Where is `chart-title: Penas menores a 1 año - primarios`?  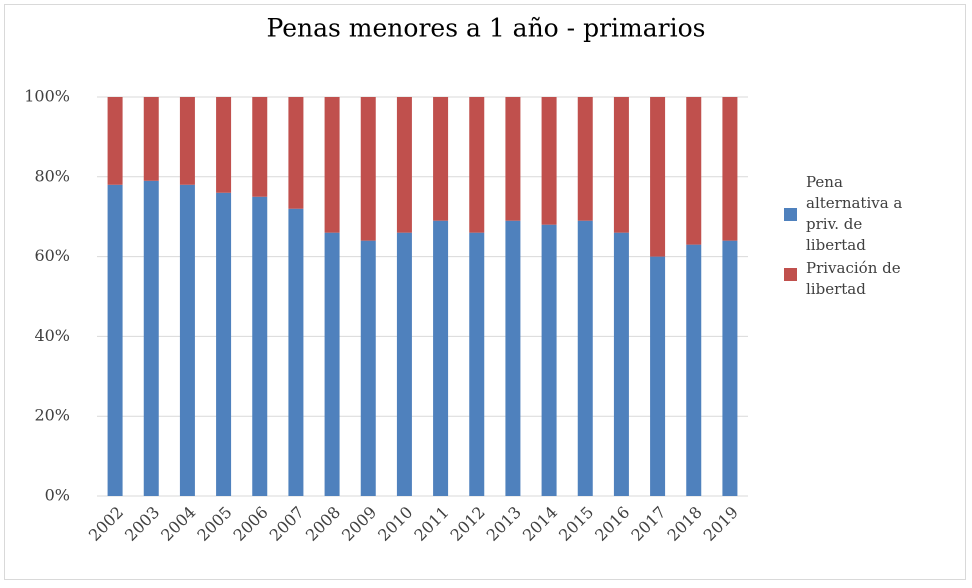
chart-title: Penas menores a 1 año - primarios is located at coordinates (486, 28).